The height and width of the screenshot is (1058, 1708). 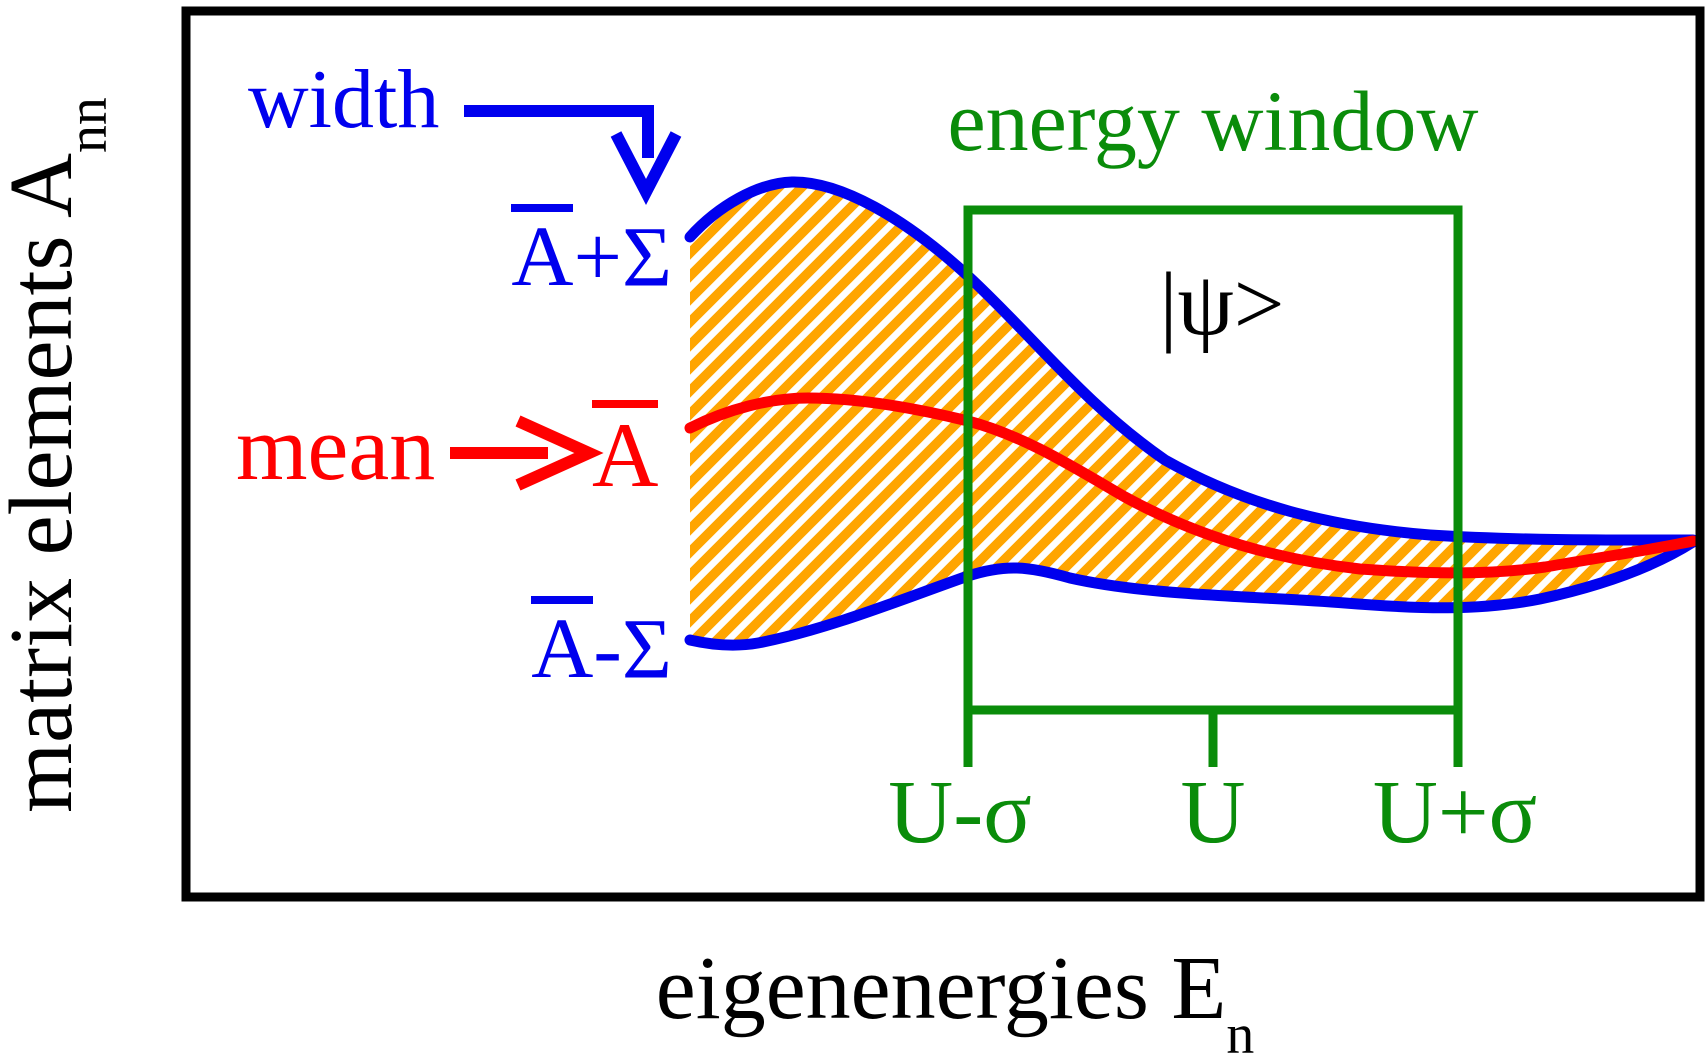 What do you see at coordinates (562, 643) in the screenshot?
I see `lower-bound-label-abar: A` at bounding box center [562, 643].